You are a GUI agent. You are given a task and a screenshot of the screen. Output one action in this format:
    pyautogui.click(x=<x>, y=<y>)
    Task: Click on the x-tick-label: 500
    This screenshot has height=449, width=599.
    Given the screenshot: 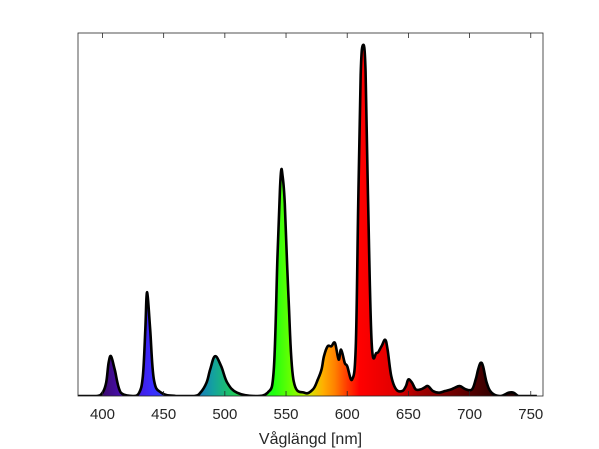 What is the action you would take?
    pyautogui.click(x=224, y=414)
    